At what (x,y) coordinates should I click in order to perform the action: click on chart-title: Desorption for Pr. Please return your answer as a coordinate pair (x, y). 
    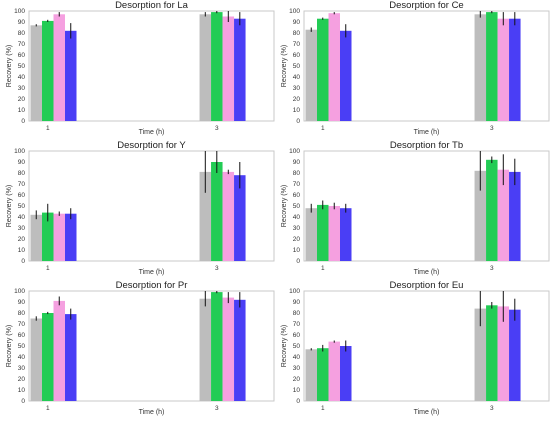
    Looking at the image, I should click on (152, 285).